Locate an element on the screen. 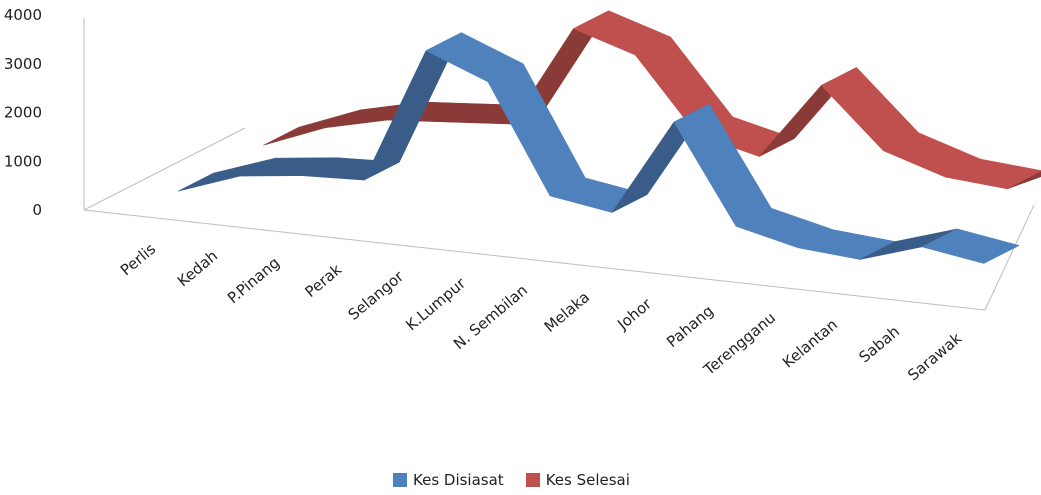 The image size is (1041, 495). y-tick-label: 1000 is located at coordinates (23, 161).